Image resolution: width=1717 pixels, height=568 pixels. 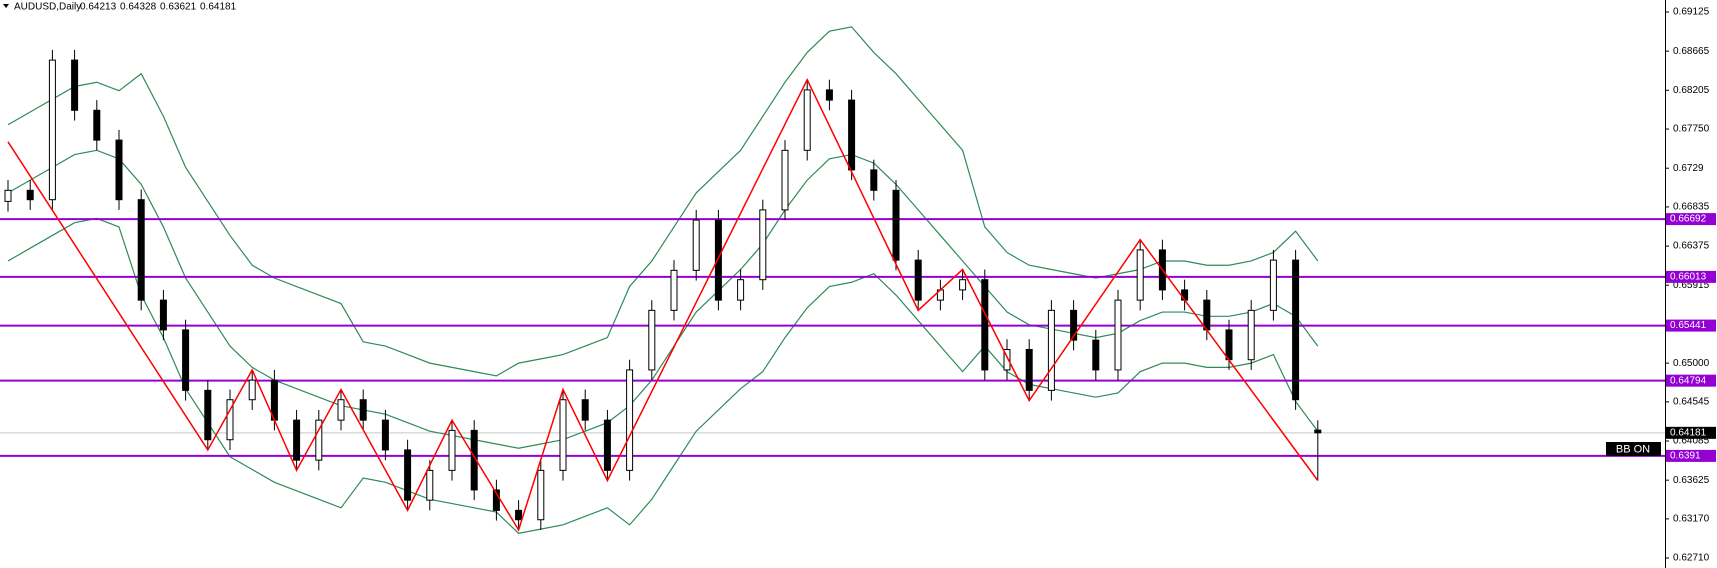 What do you see at coordinates (1691, 90) in the screenshot?
I see `y-tick-label: 0.68205` at bounding box center [1691, 90].